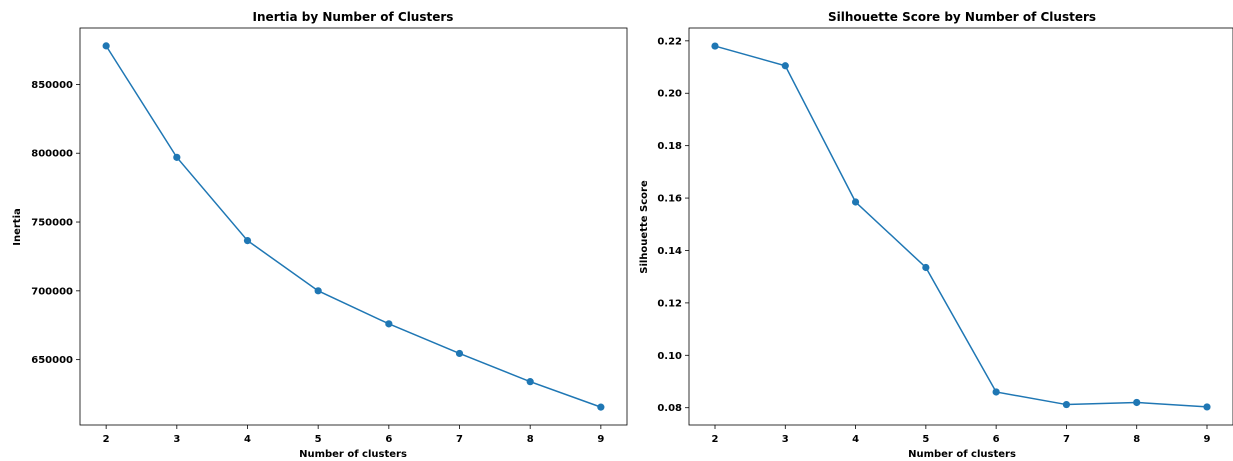 The width and height of the screenshot is (1233, 461). I want to click on inertia-x-tick-label: 6, so click(388, 439).